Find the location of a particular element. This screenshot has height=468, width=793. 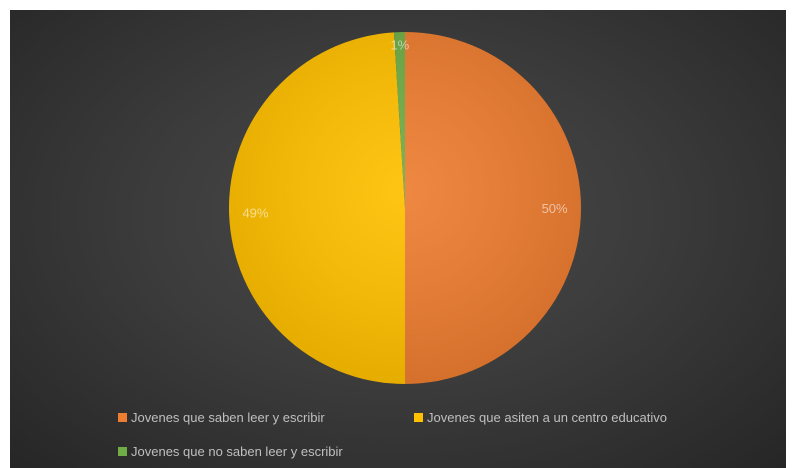

legend-label-1: Jovenes que saben leer y escribir is located at coordinates (228, 417).